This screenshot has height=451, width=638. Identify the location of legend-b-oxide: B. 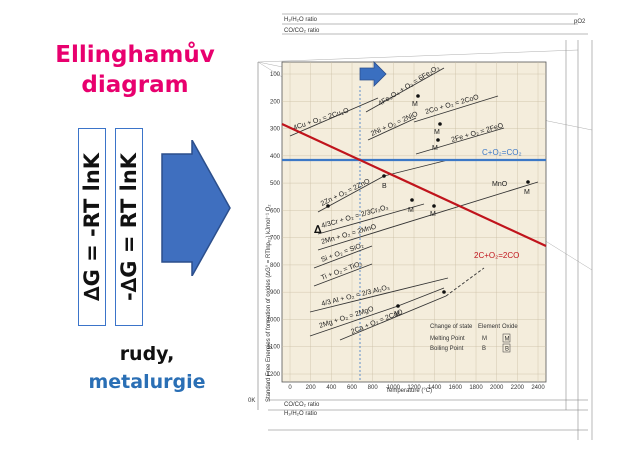
(507, 350).